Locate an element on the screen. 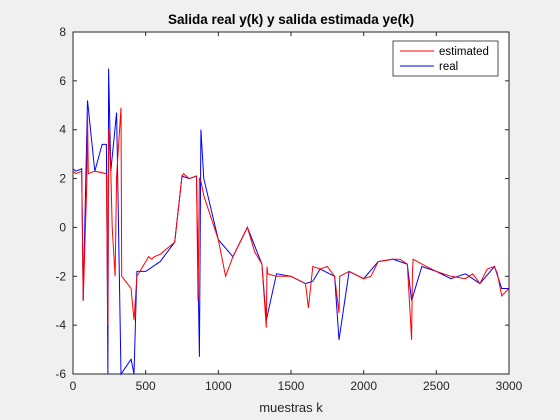 The image size is (560, 420). y-tick-label: -4 is located at coordinates (60, 325).